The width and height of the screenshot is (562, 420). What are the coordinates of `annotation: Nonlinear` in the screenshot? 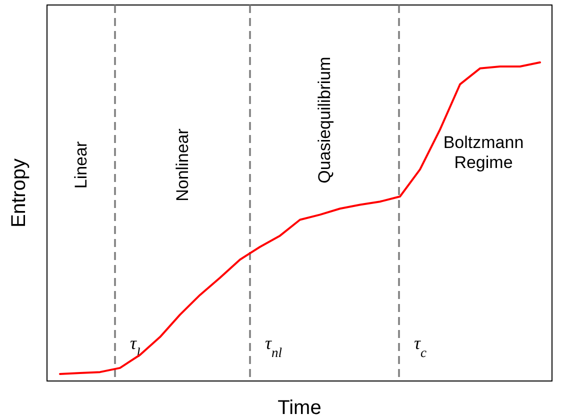 It's located at (182, 165).